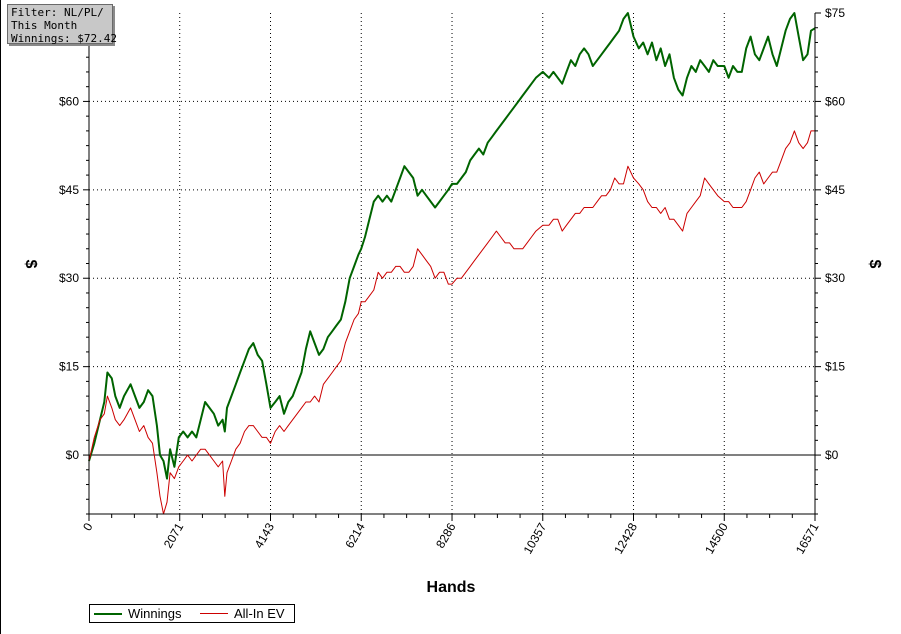  I want to click on legend-item-winnings: Winnings, so click(137, 613).